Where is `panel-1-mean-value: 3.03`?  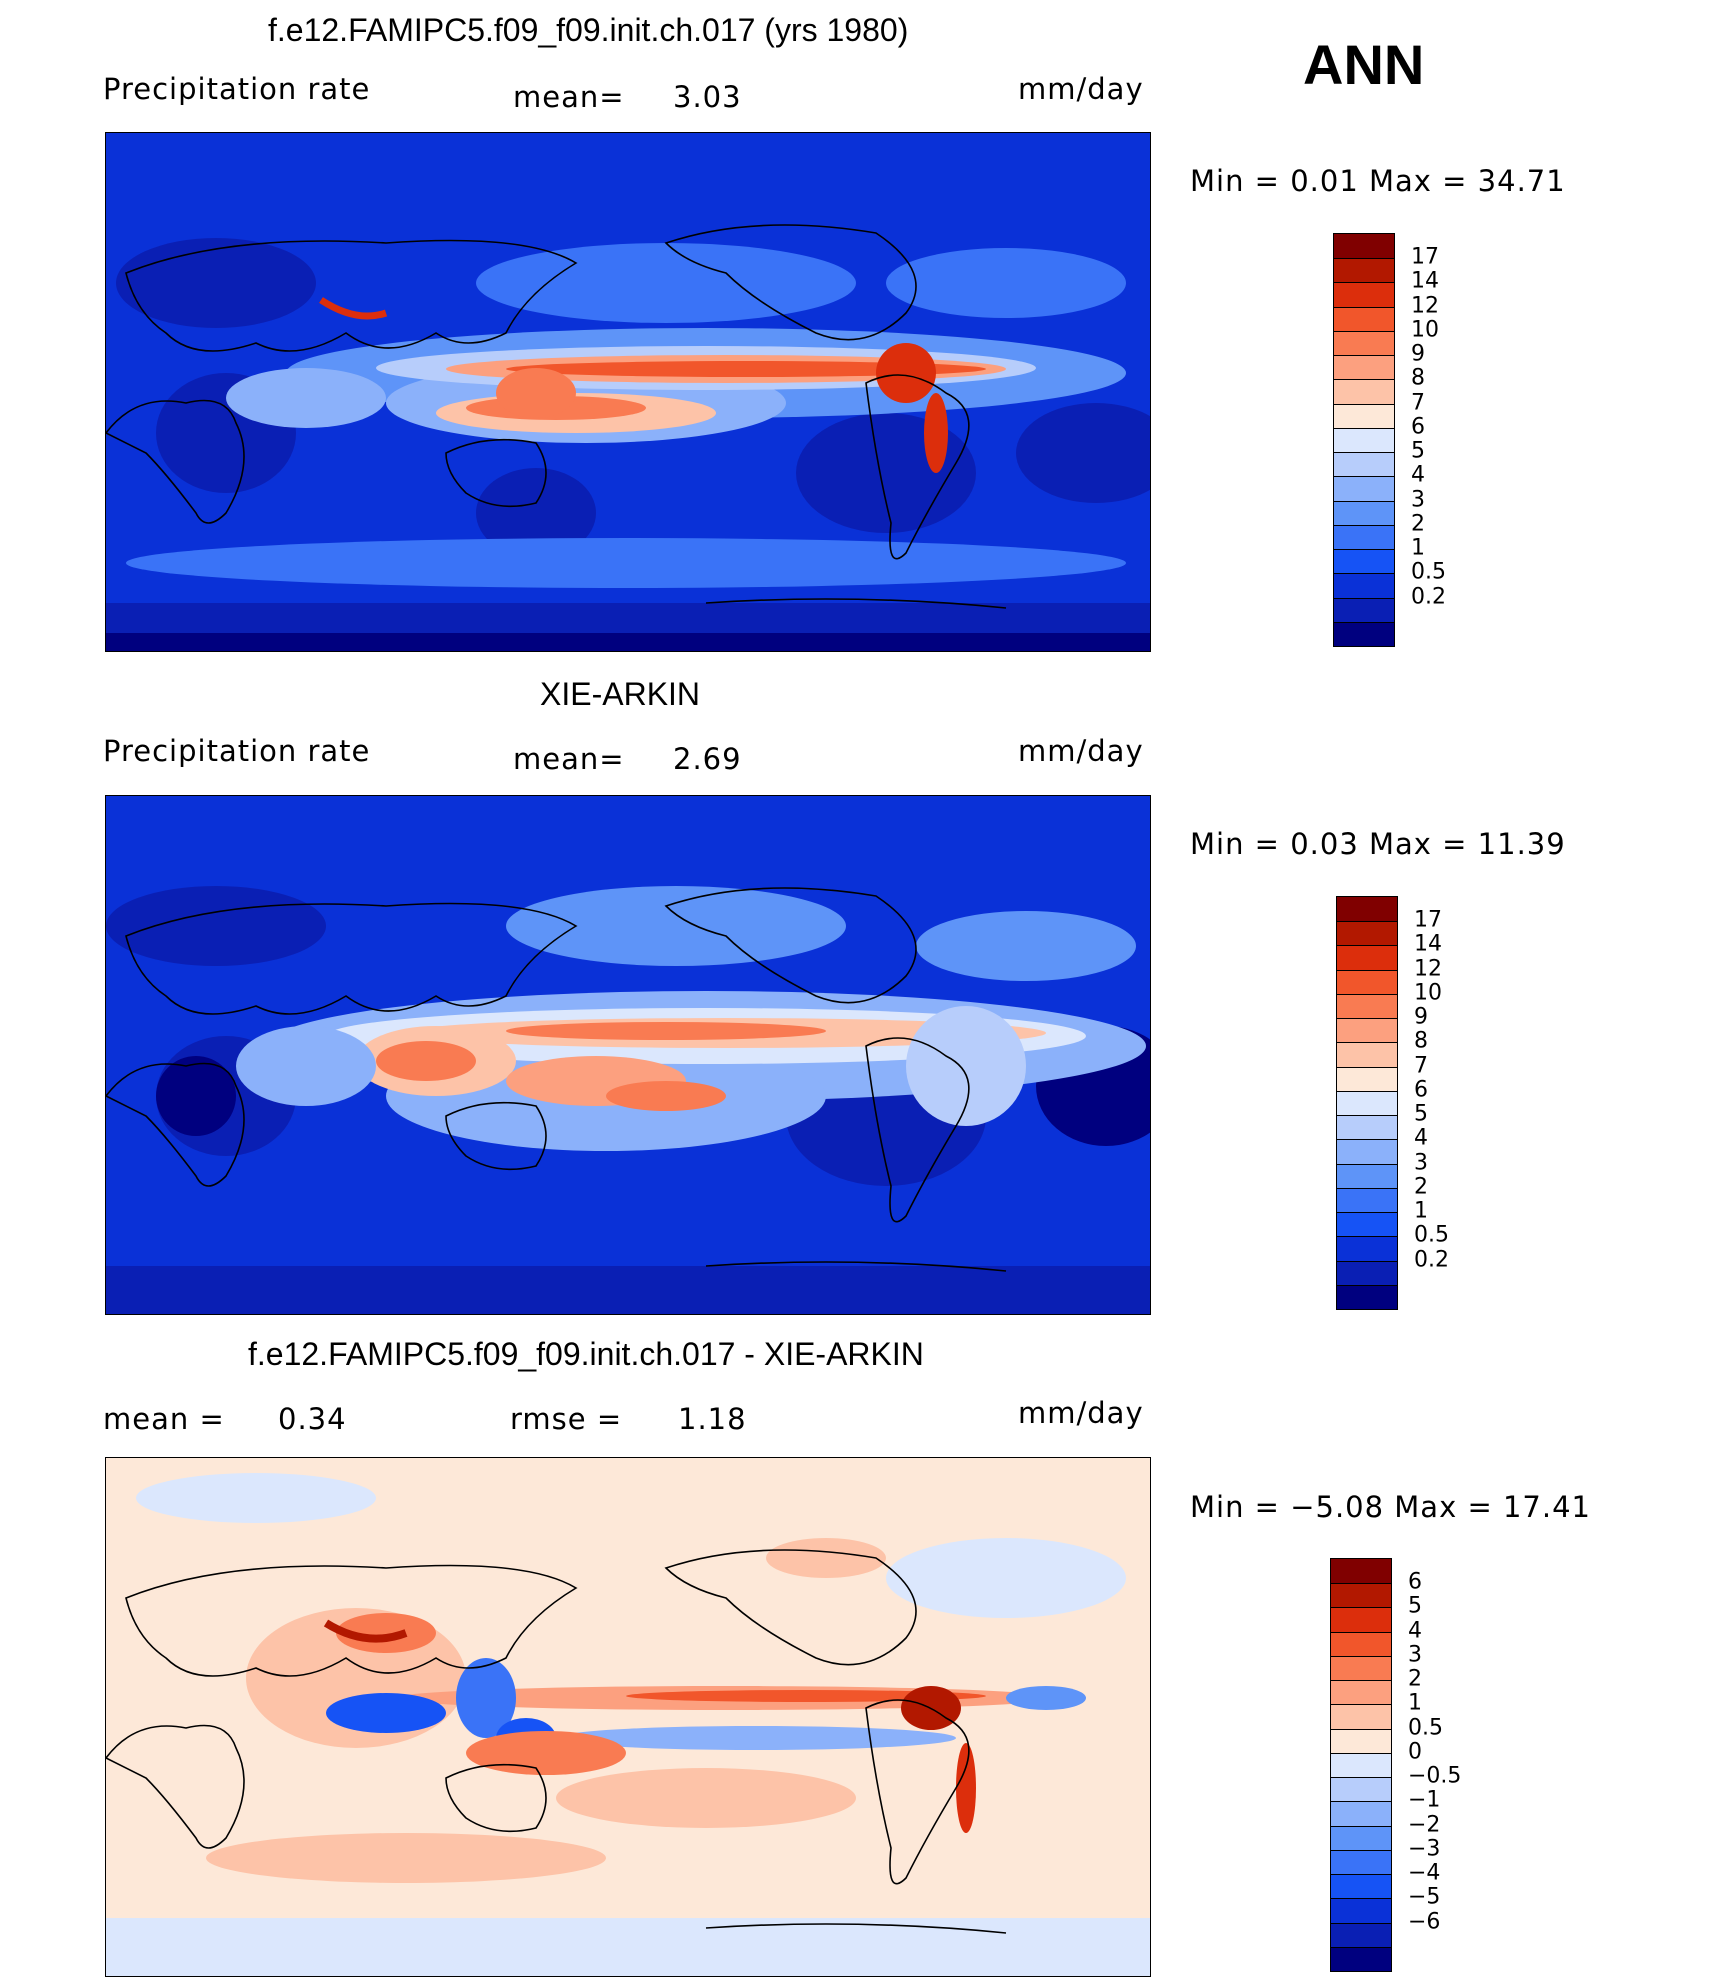 panel-1-mean-value: 3.03 is located at coordinates (707, 97).